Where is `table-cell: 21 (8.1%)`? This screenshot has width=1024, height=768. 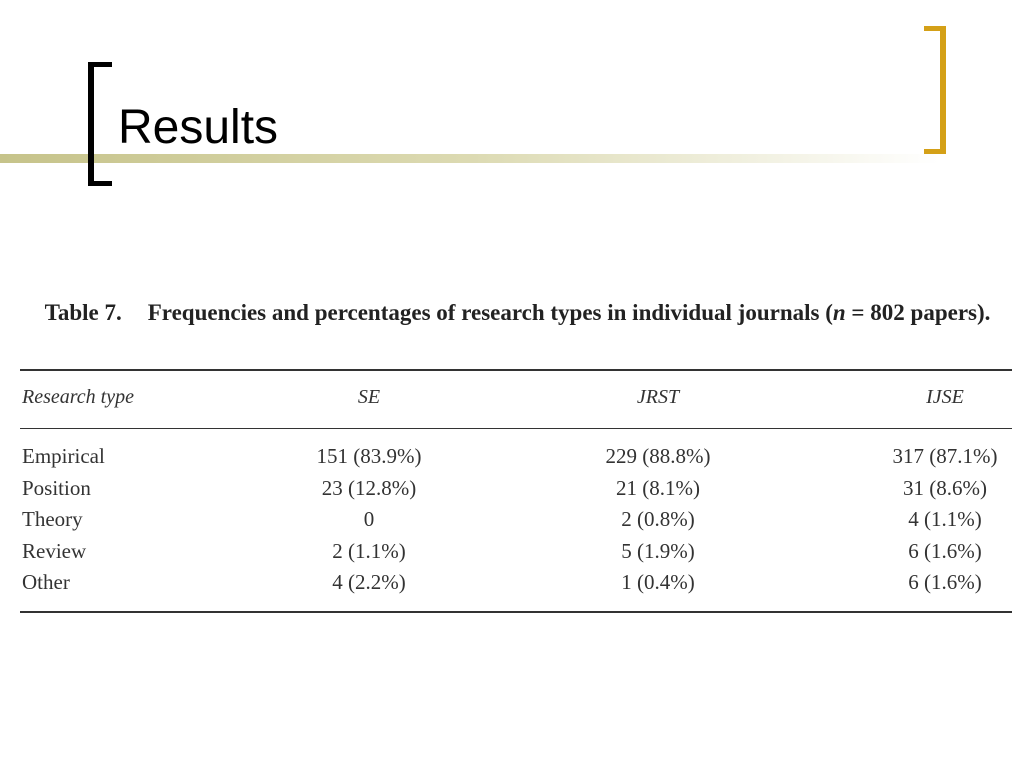
table-cell: 21 (8.1%) is located at coordinates (658, 487).